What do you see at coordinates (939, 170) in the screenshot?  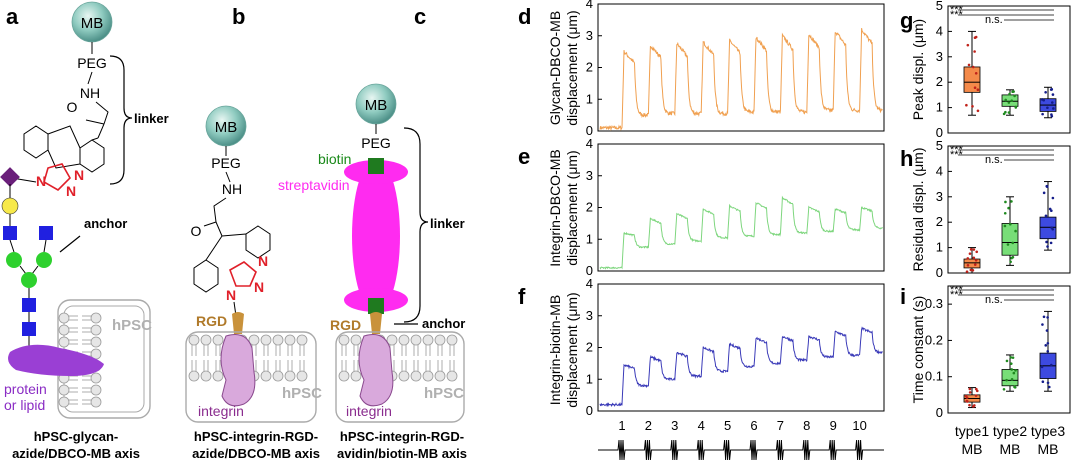 I see `y-tick-label: 4` at bounding box center [939, 170].